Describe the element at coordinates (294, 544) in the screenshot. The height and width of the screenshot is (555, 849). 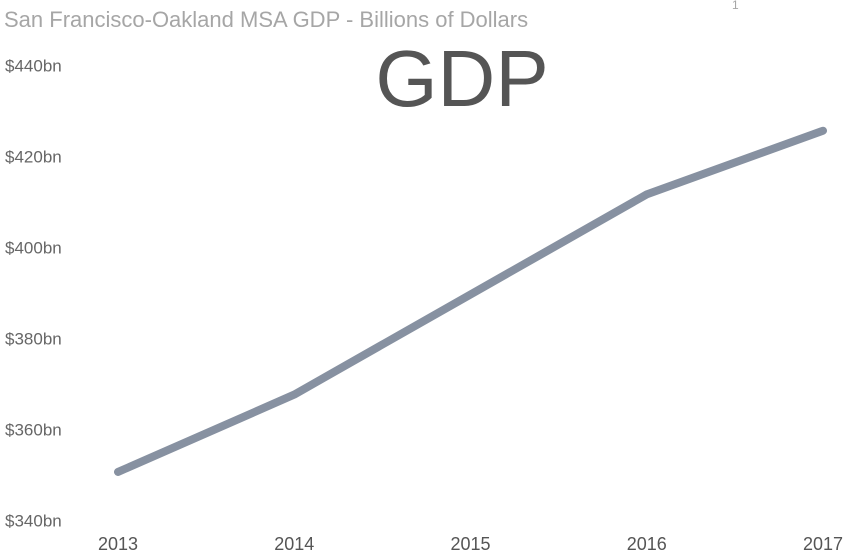
I see `x-tick-label: 2014` at that location.